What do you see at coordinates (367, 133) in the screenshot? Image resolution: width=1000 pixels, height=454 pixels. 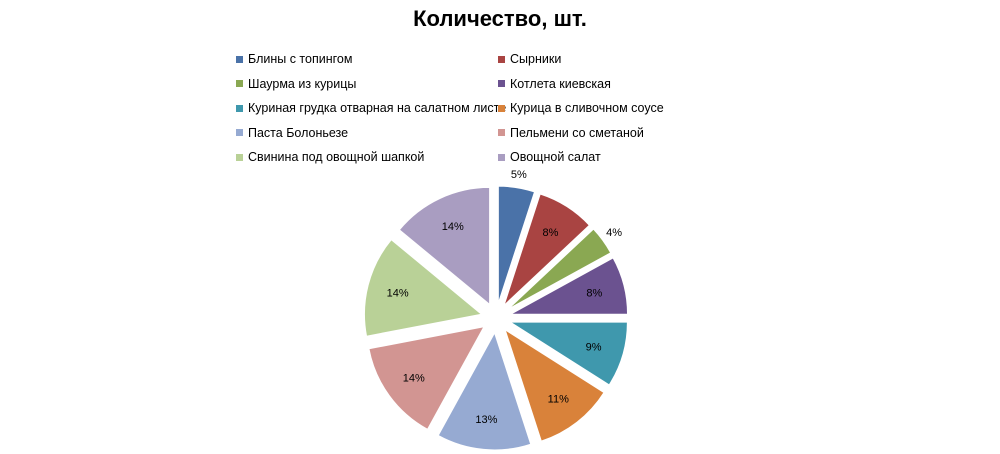 I see `legend-item: Паста Болоньезе` at bounding box center [367, 133].